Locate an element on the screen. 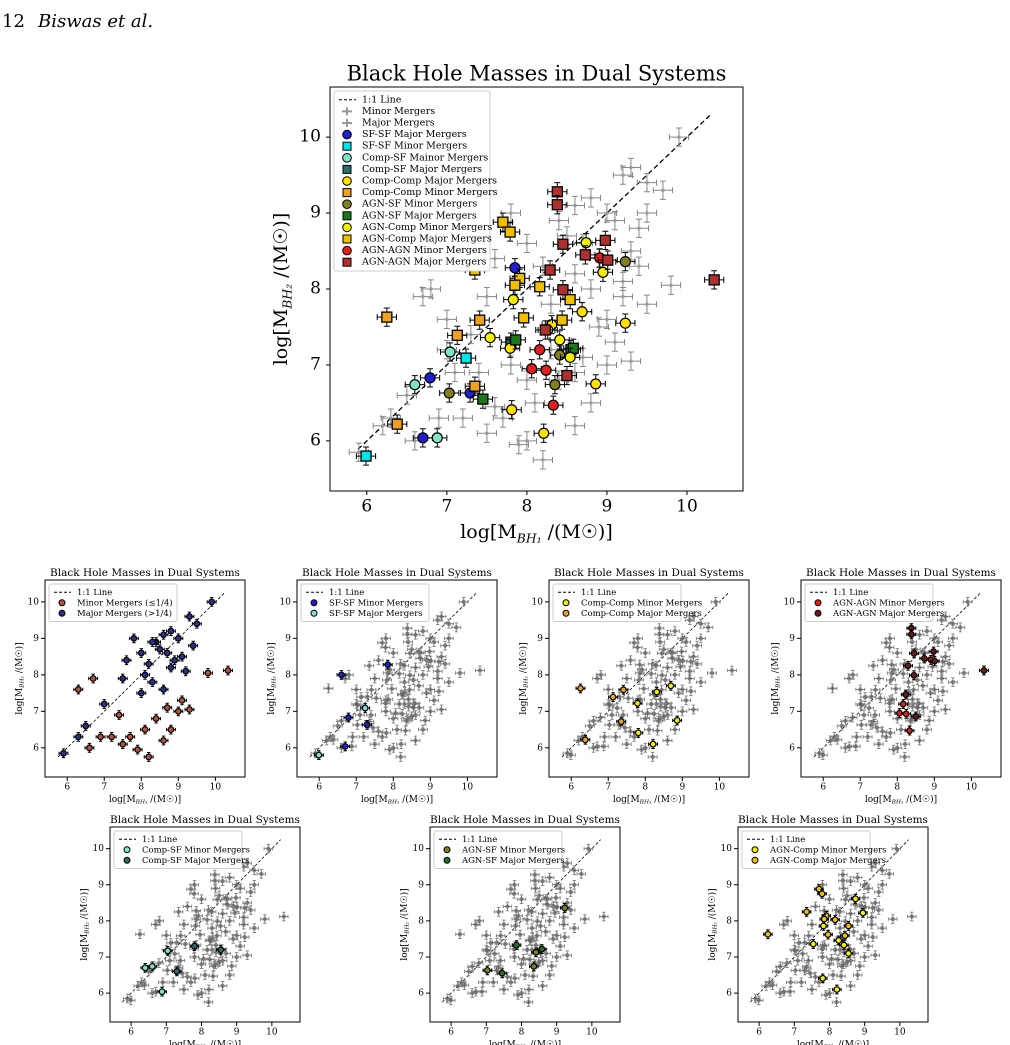 The height and width of the screenshot is (1045, 1010). legend-label: AGN-AGN Major Mergers is located at coordinates (424, 262).